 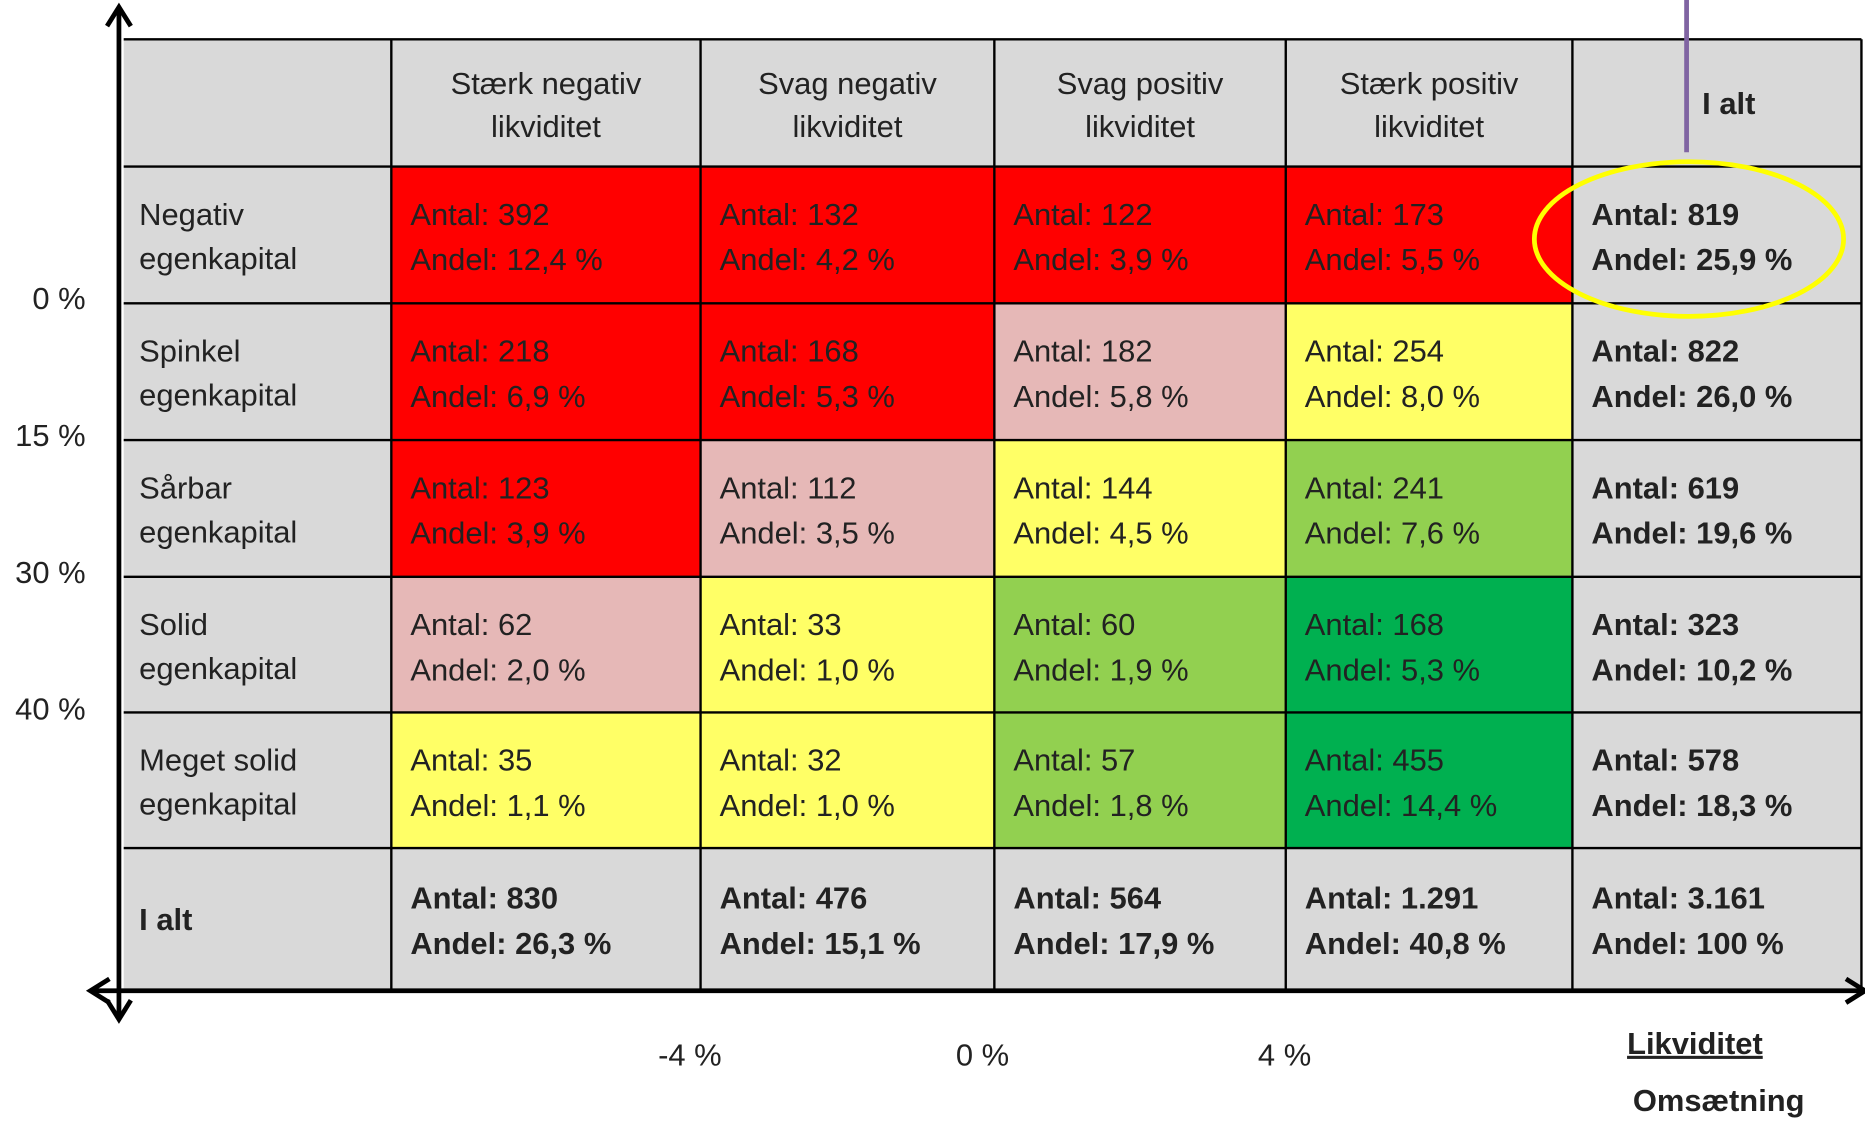 What do you see at coordinates (1691, 533) in the screenshot?
I see `cell-share: Andel: 19,6 %` at bounding box center [1691, 533].